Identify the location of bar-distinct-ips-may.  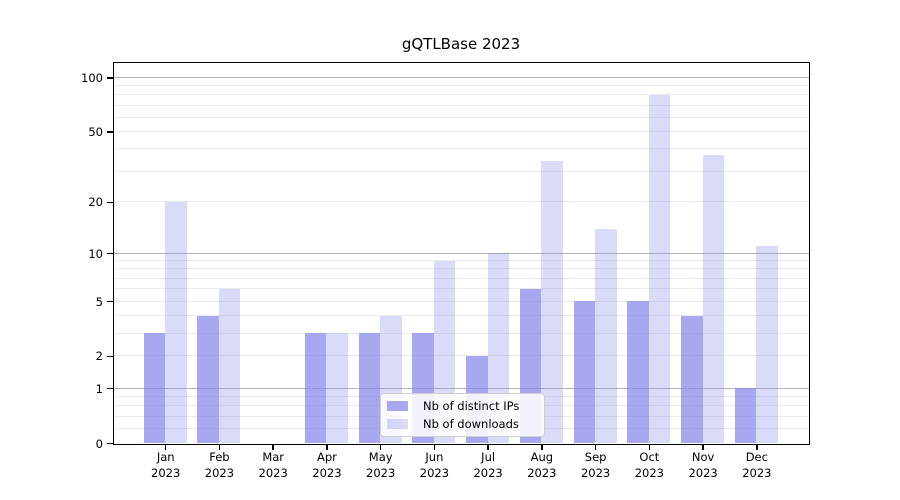
(369, 388).